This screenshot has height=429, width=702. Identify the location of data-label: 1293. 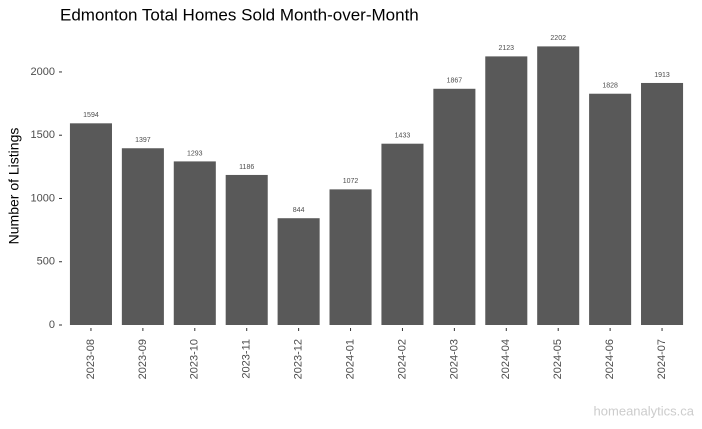
(195, 153).